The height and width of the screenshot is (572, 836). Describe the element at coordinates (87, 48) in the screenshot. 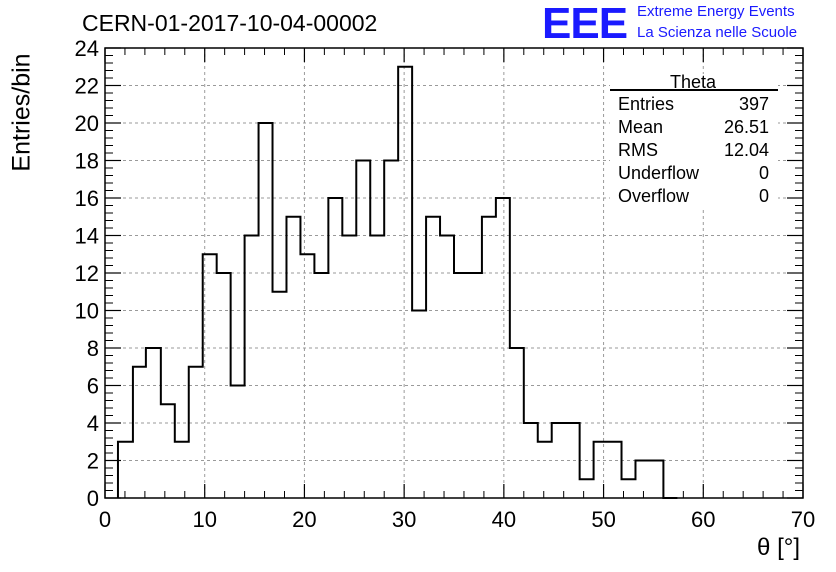

I see `y-tick-label: 24` at that location.